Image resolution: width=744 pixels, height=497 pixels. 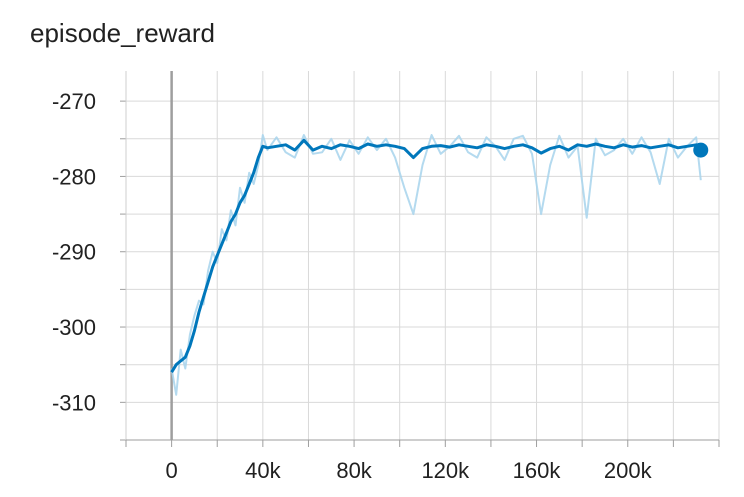 What do you see at coordinates (123, 33) in the screenshot?
I see `chart-title: episode_reward` at bounding box center [123, 33].